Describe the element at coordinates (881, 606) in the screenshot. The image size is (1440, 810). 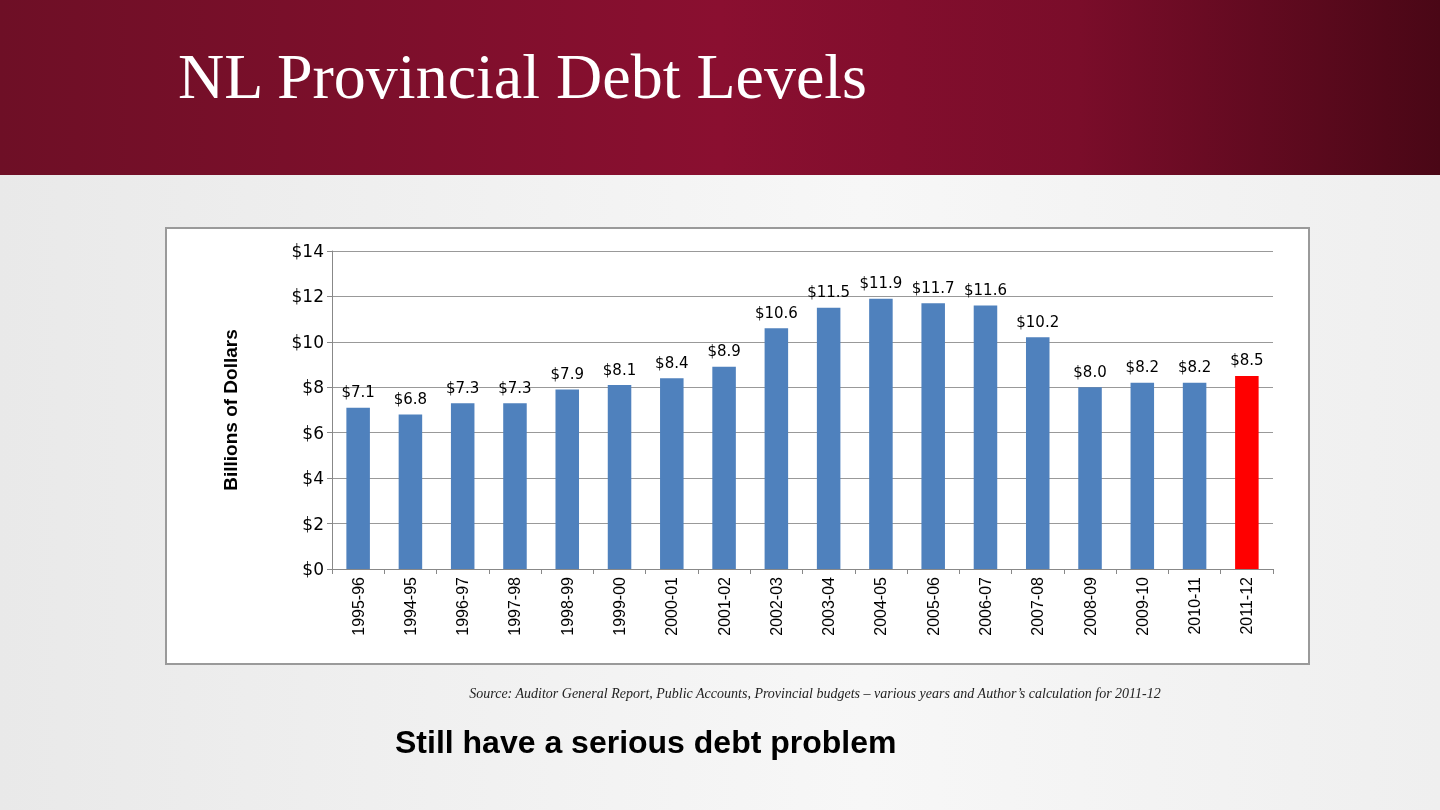
I see `x-tick-label: 2004-05` at that location.